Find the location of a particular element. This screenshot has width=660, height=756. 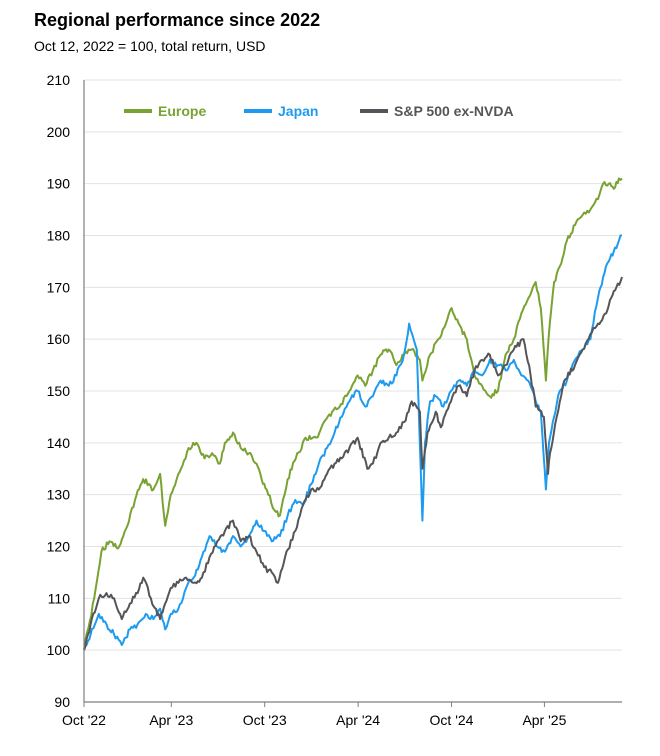

y-tick-label: 160 is located at coordinates (59, 339).